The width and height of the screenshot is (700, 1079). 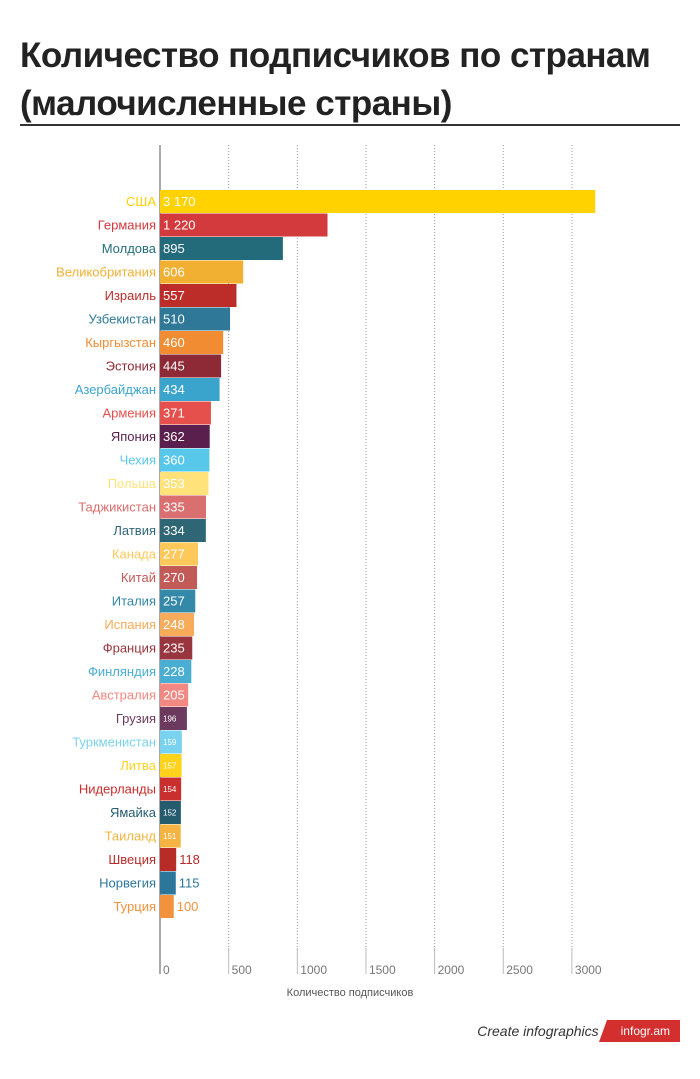 What do you see at coordinates (117, 507) in the screenshot?
I see `category-label: Таджикистан` at bounding box center [117, 507].